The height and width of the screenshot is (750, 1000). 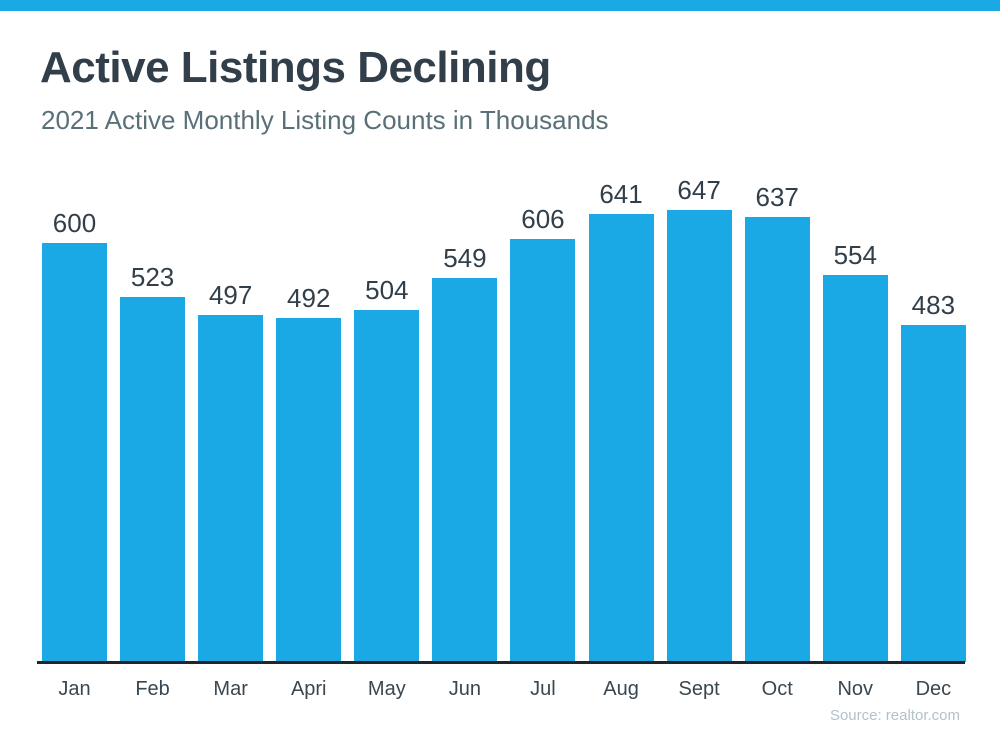 What do you see at coordinates (933, 305) in the screenshot?
I see `bar-value-label: 483` at bounding box center [933, 305].